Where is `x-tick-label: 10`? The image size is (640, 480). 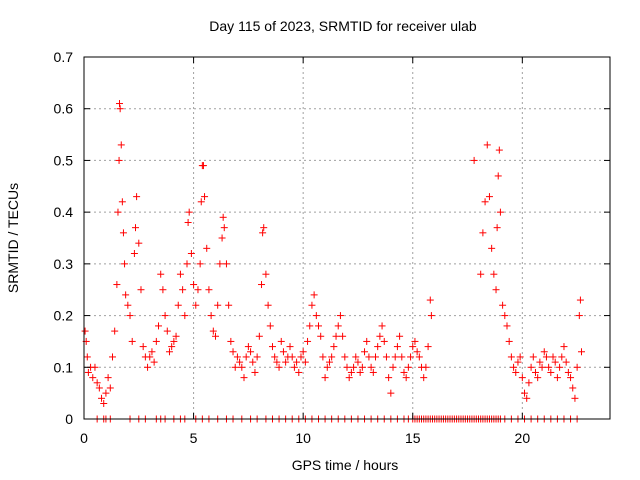 x-tick-label: 10 is located at coordinates (303, 438).